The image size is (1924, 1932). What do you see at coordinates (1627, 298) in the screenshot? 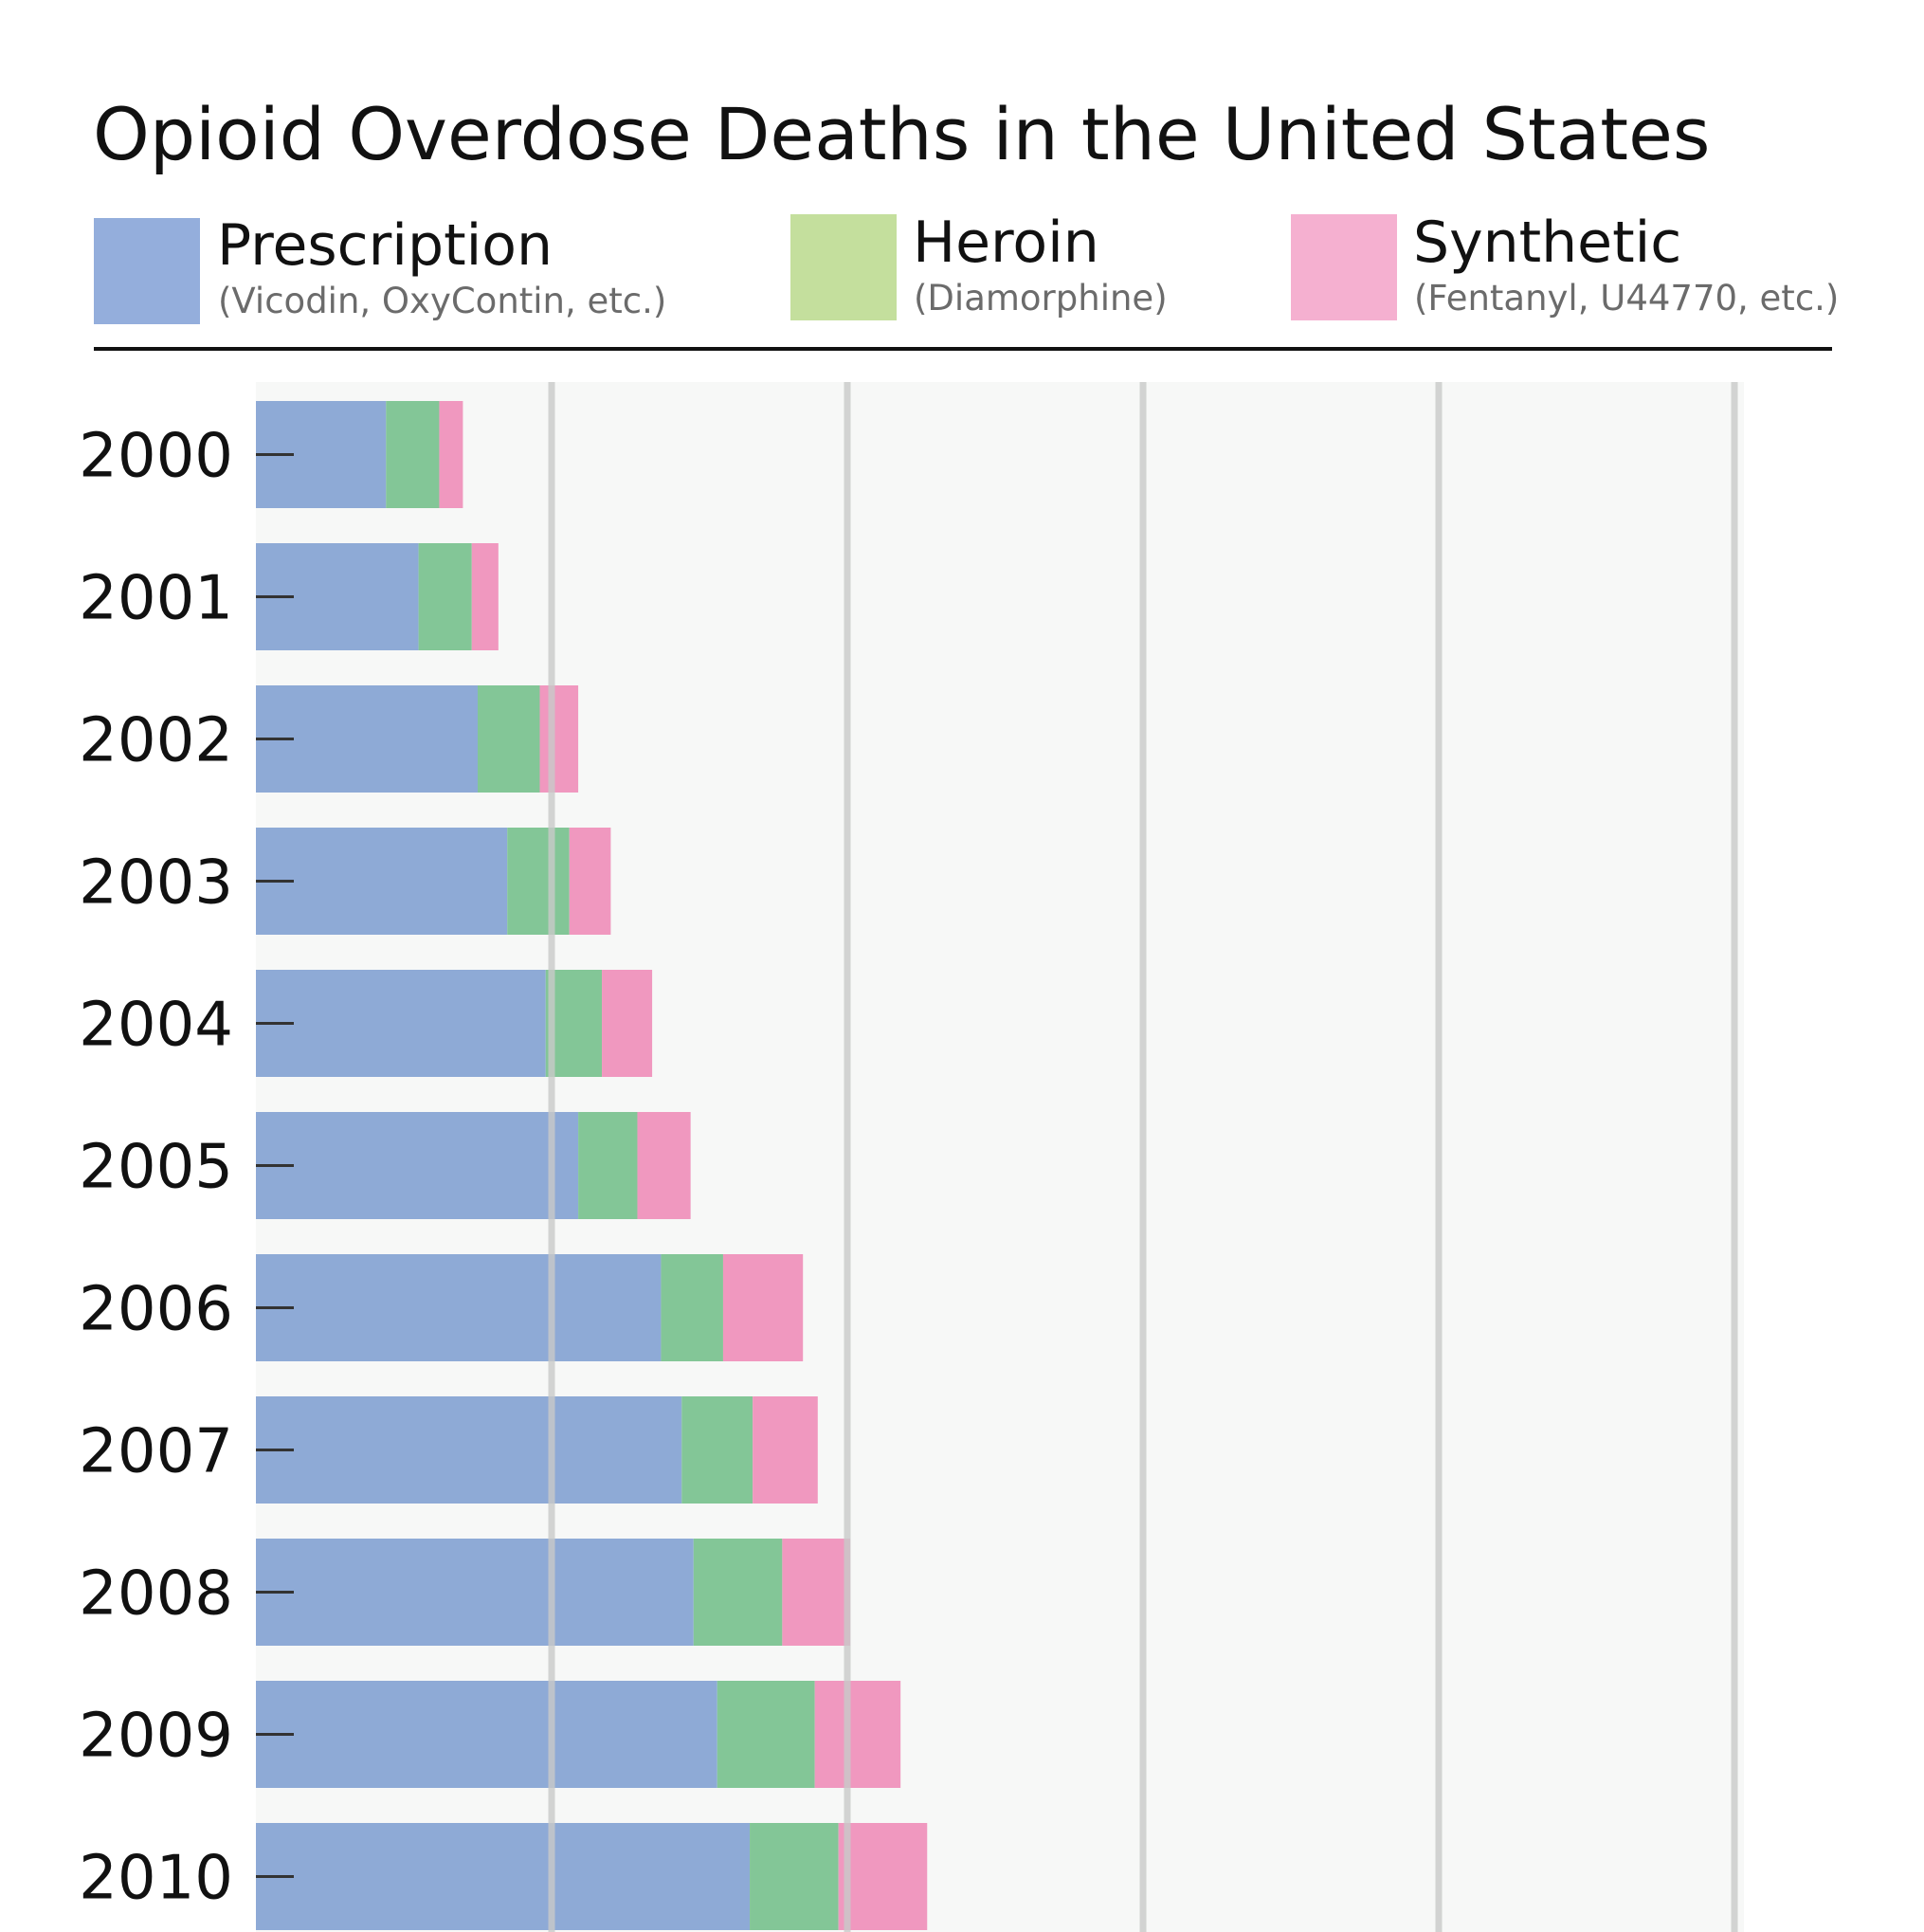
I see `legend-sublabel-synthetic: (Fentanyl, U44770, etc.)` at bounding box center [1627, 298].